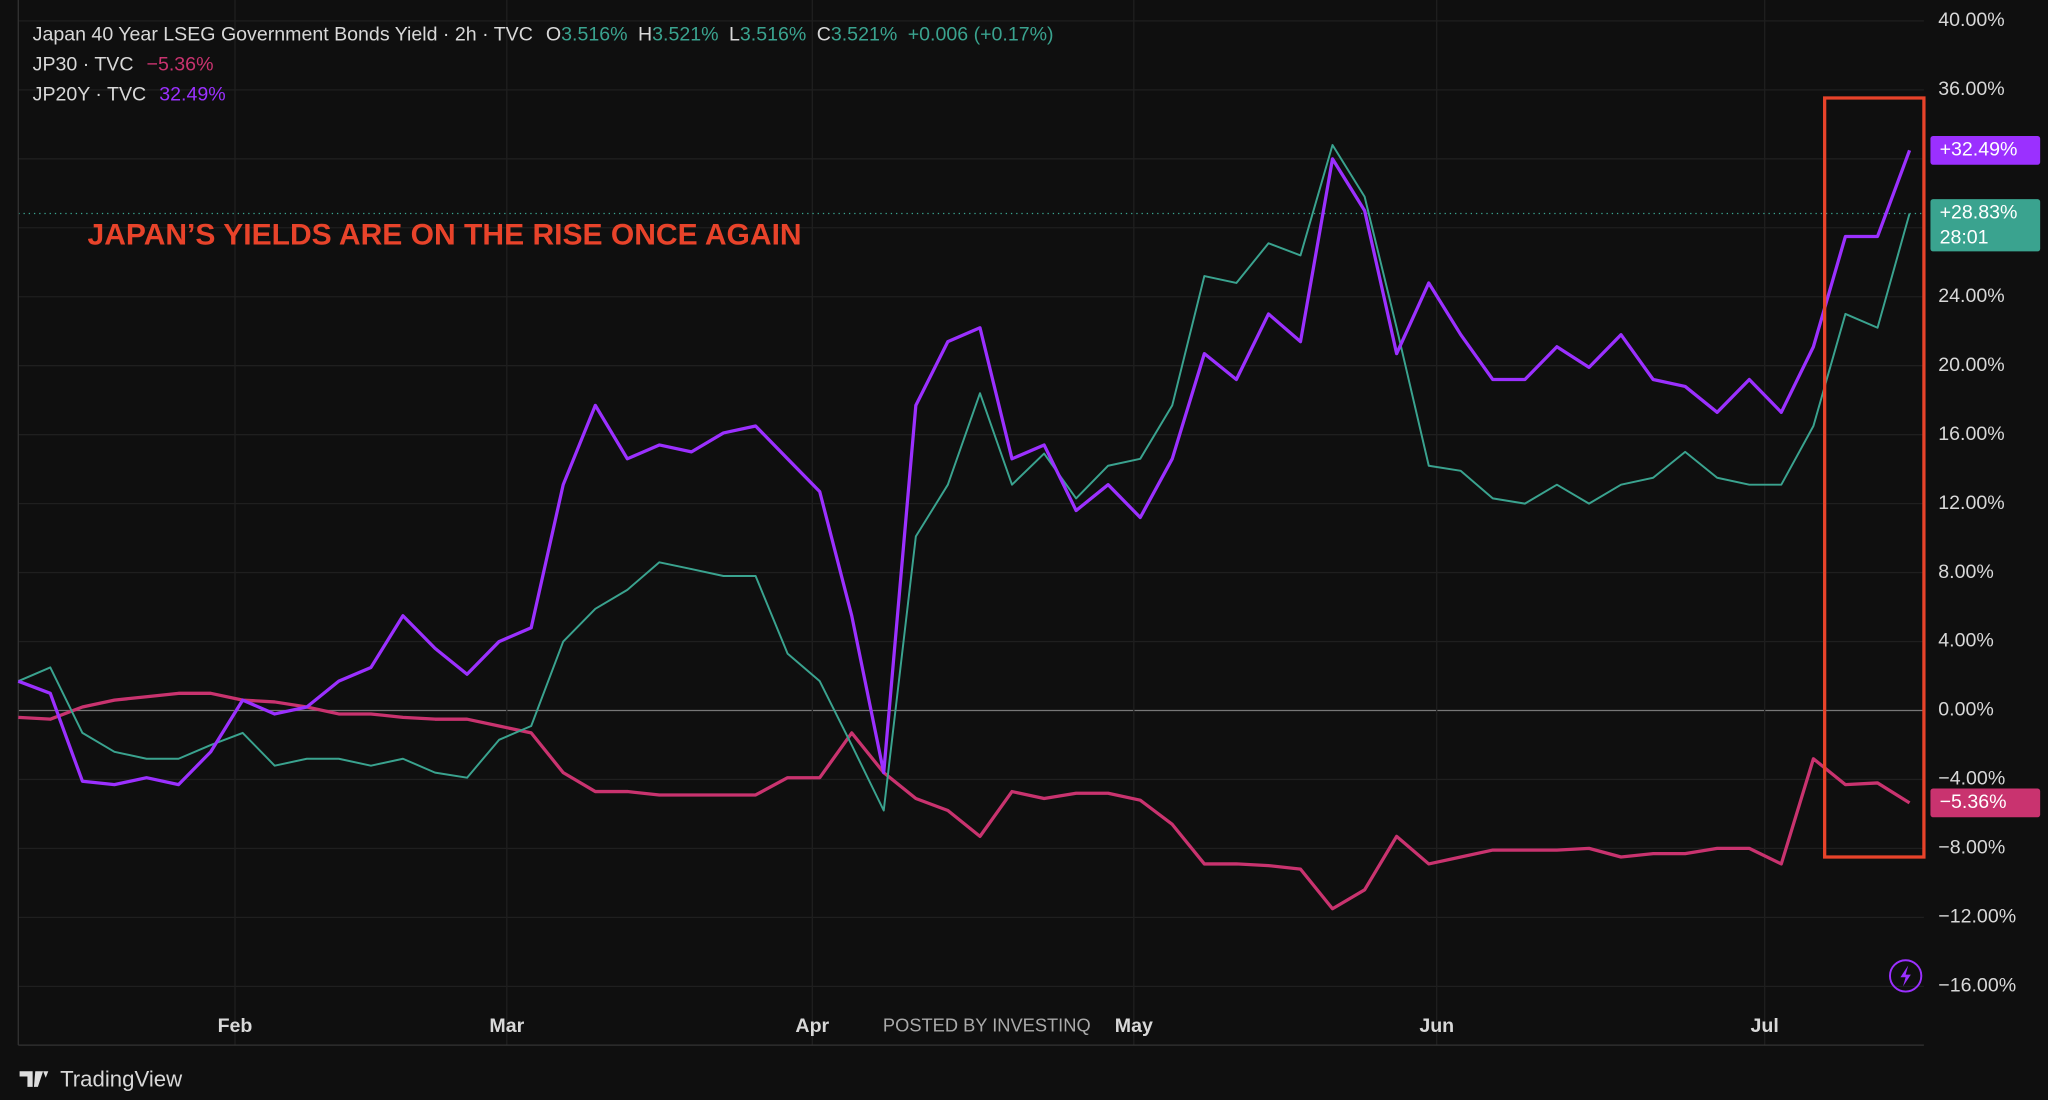 The height and width of the screenshot is (1100, 2048). What do you see at coordinates (734, 34) in the screenshot?
I see `ohlc-key: L` at bounding box center [734, 34].